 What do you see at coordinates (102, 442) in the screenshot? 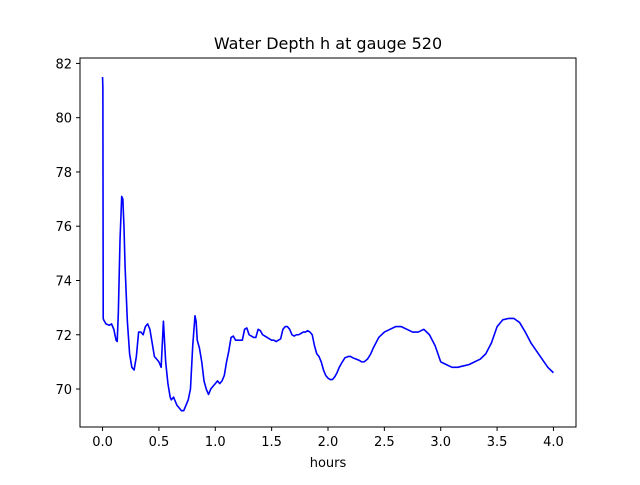
I see `x-tick-label: 0.0` at bounding box center [102, 442].